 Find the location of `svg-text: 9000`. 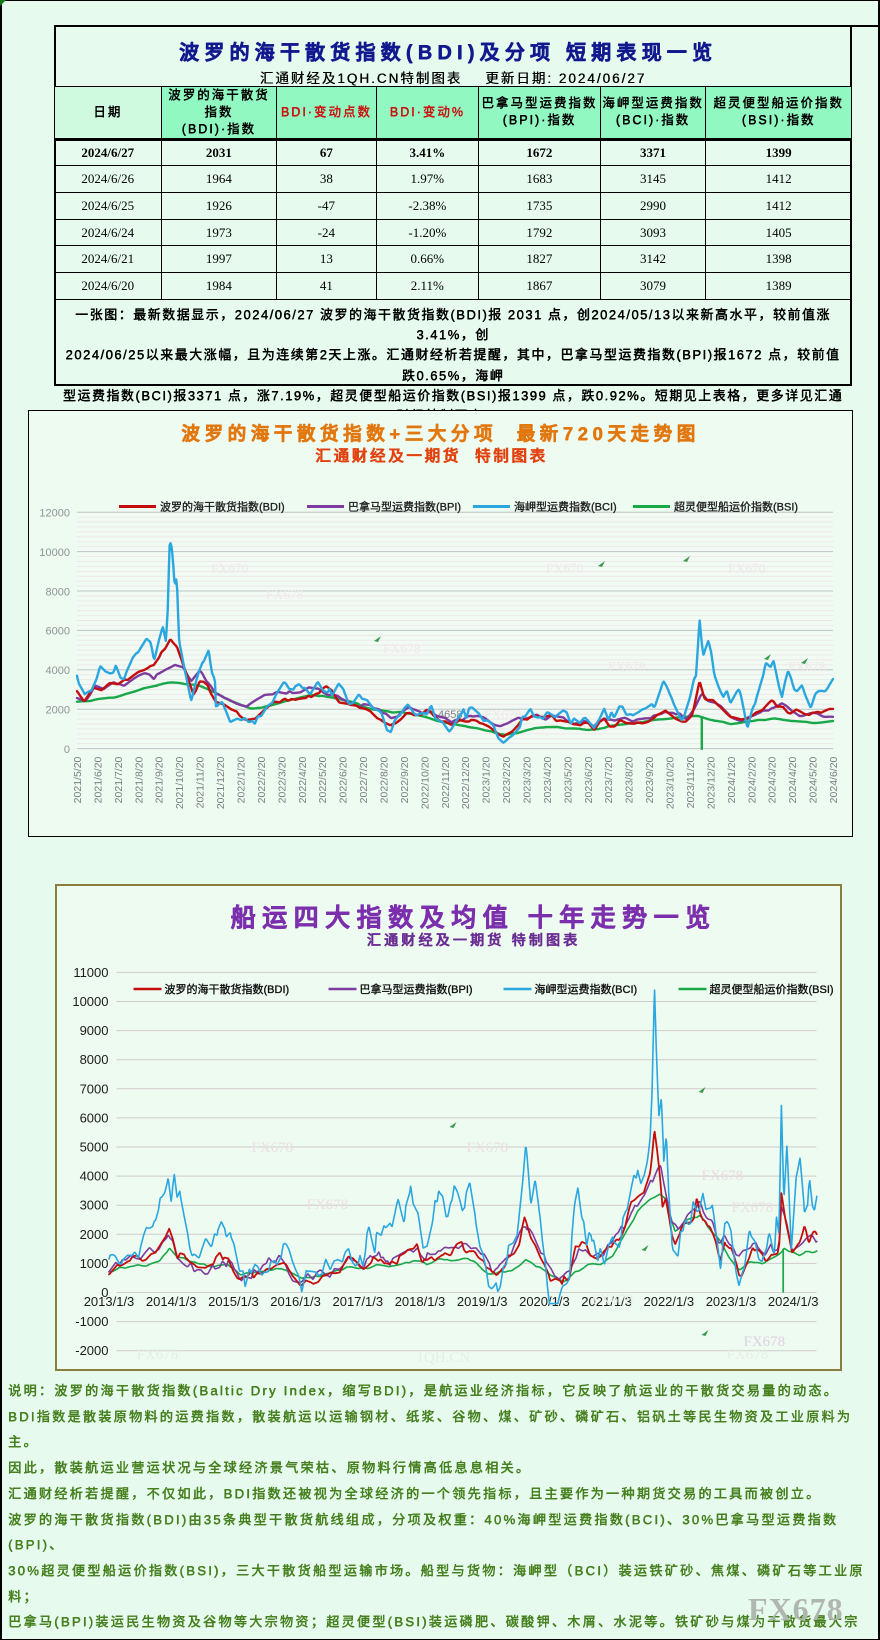

svg-text: 9000 is located at coordinates (94, 1030).